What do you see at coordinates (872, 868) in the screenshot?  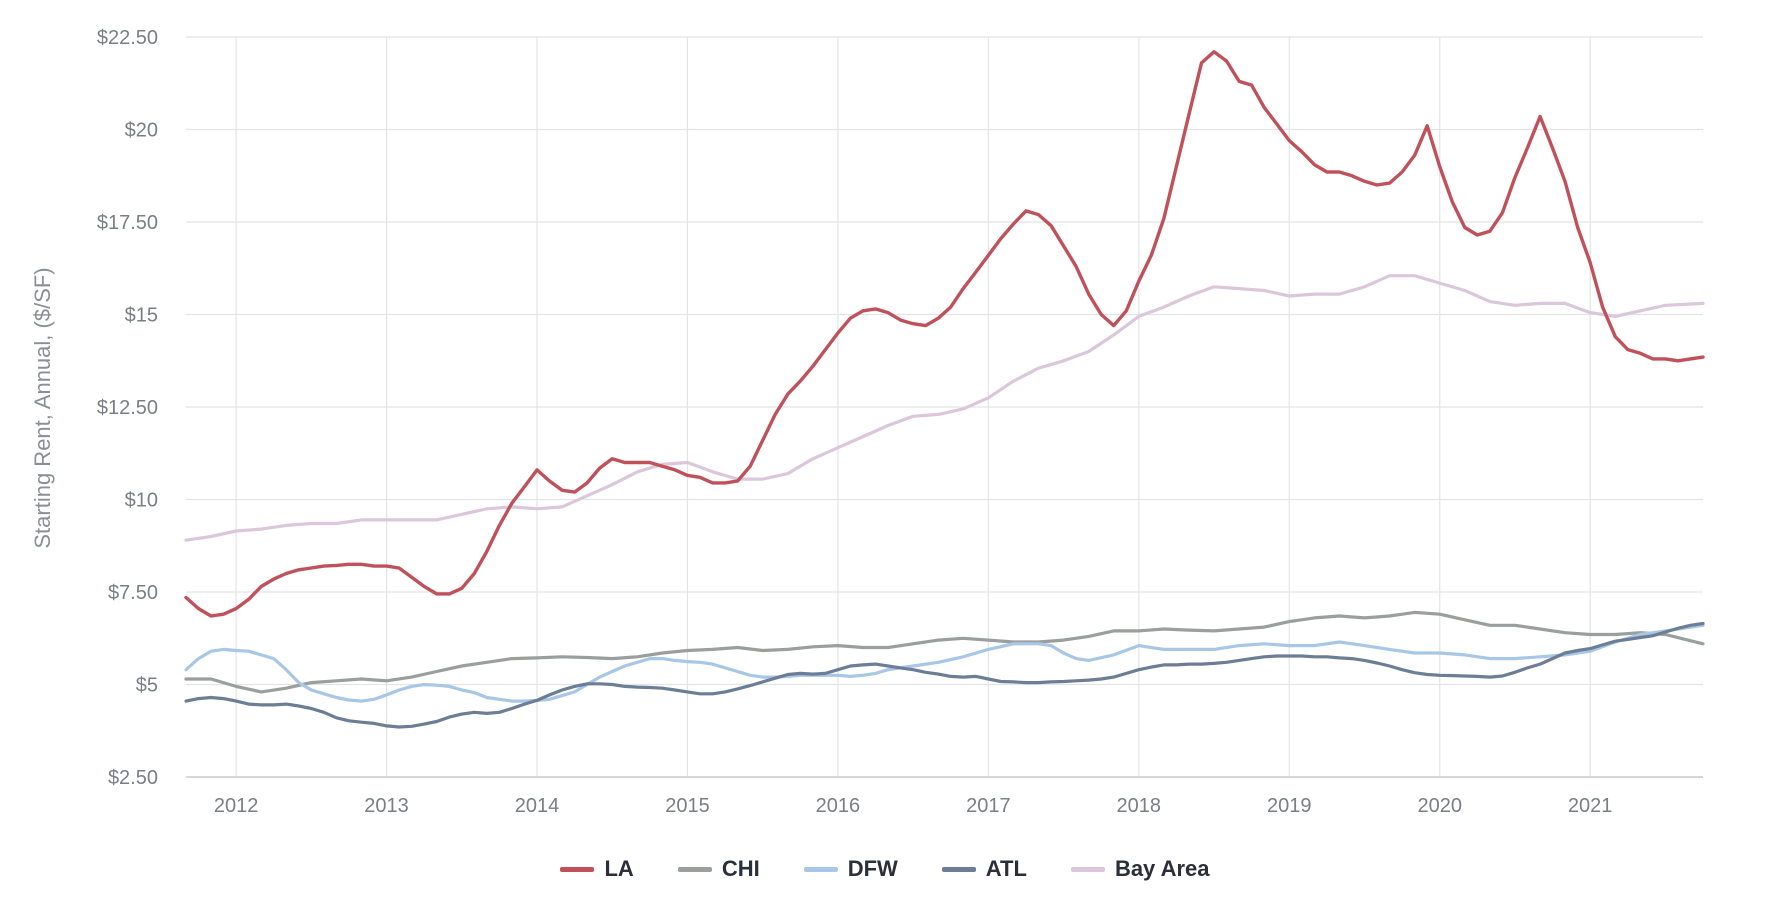 I see `legend-label: DFW` at bounding box center [872, 868].